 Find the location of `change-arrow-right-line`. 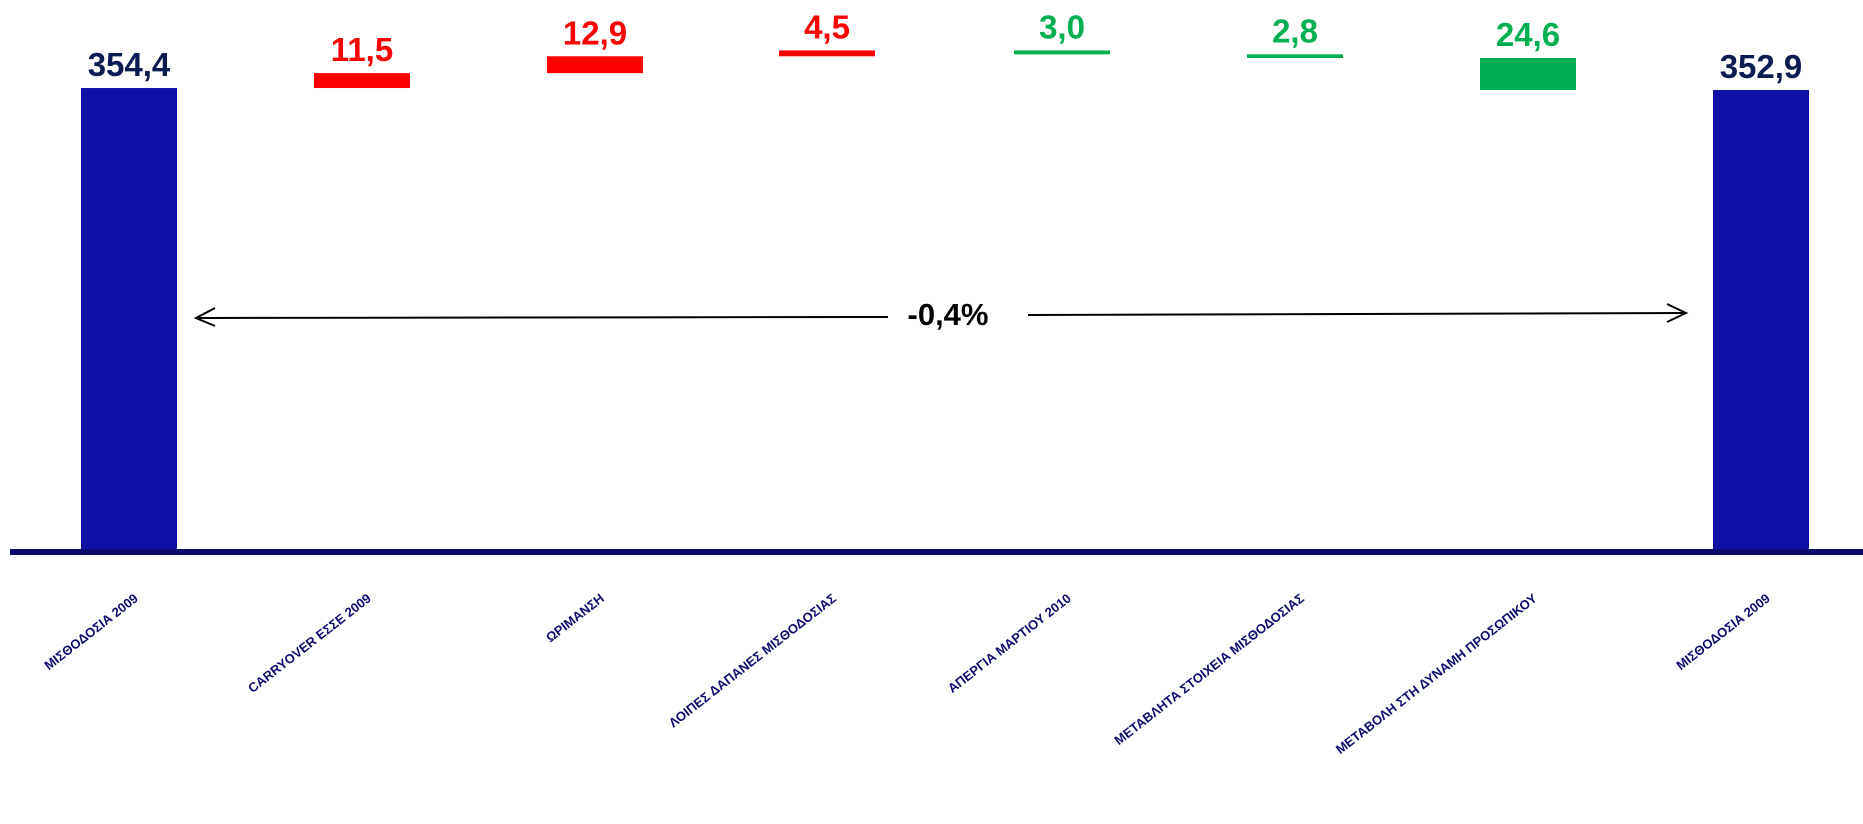

change-arrow-right-line is located at coordinates (1357, 314).